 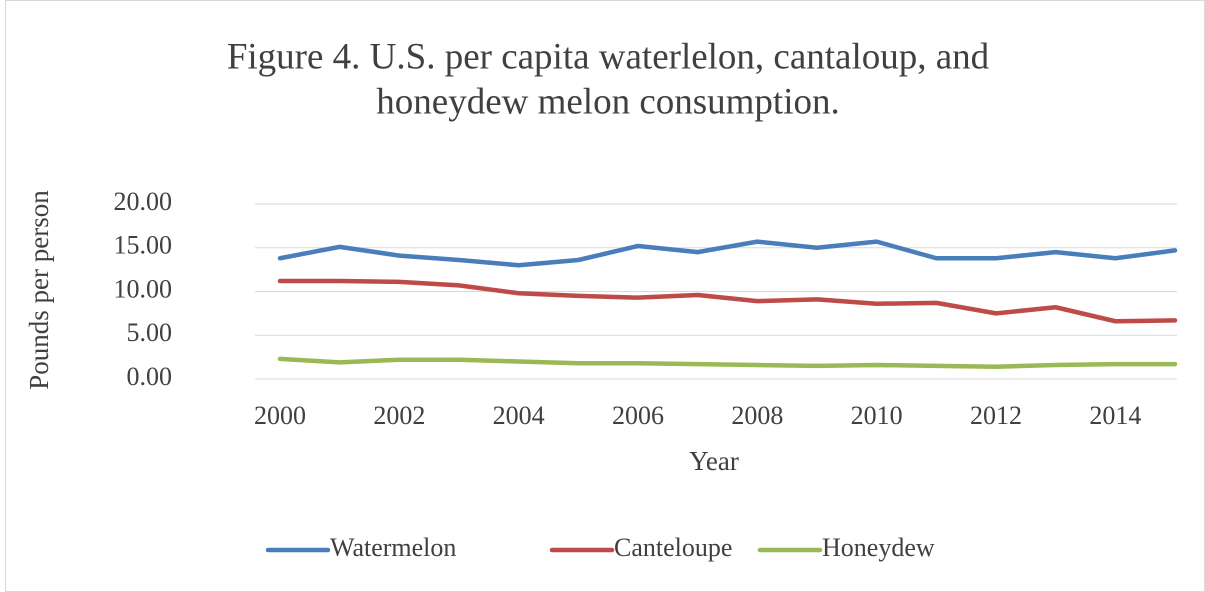 I want to click on x-tick-label: 2002, so click(x=399, y=415).